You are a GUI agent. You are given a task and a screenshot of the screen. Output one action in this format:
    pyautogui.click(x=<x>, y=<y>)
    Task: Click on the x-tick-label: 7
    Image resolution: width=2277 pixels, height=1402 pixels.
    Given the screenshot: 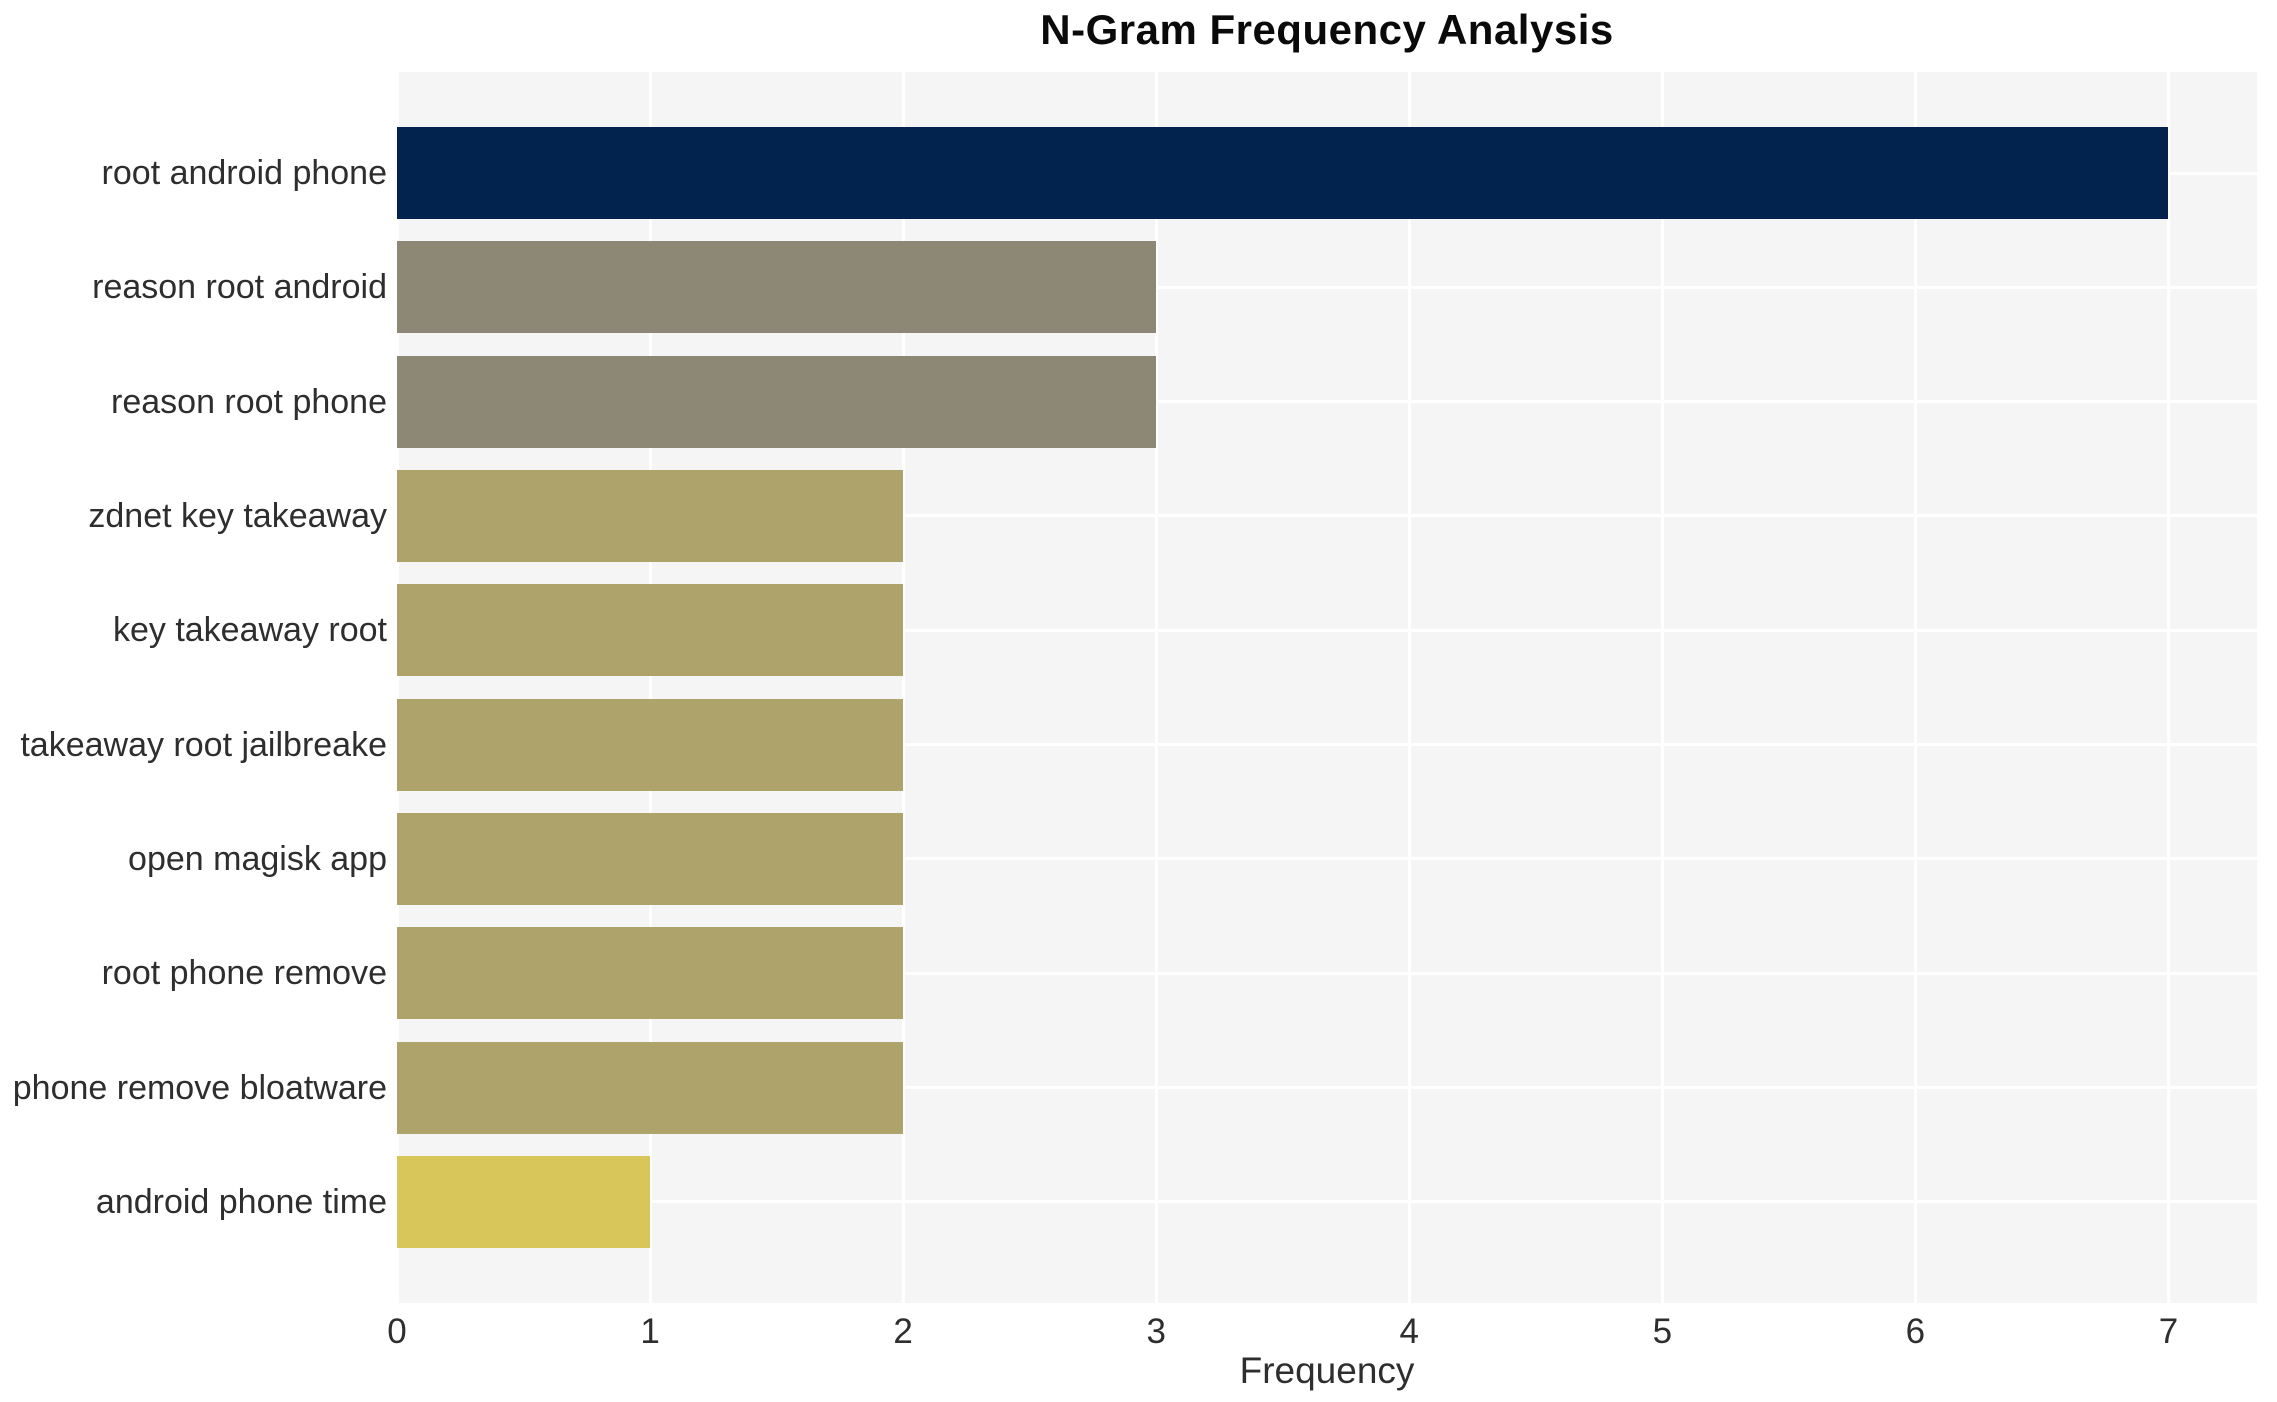 What is the action you would take?
    pyautogui.click(x=2168, y=1331)
    